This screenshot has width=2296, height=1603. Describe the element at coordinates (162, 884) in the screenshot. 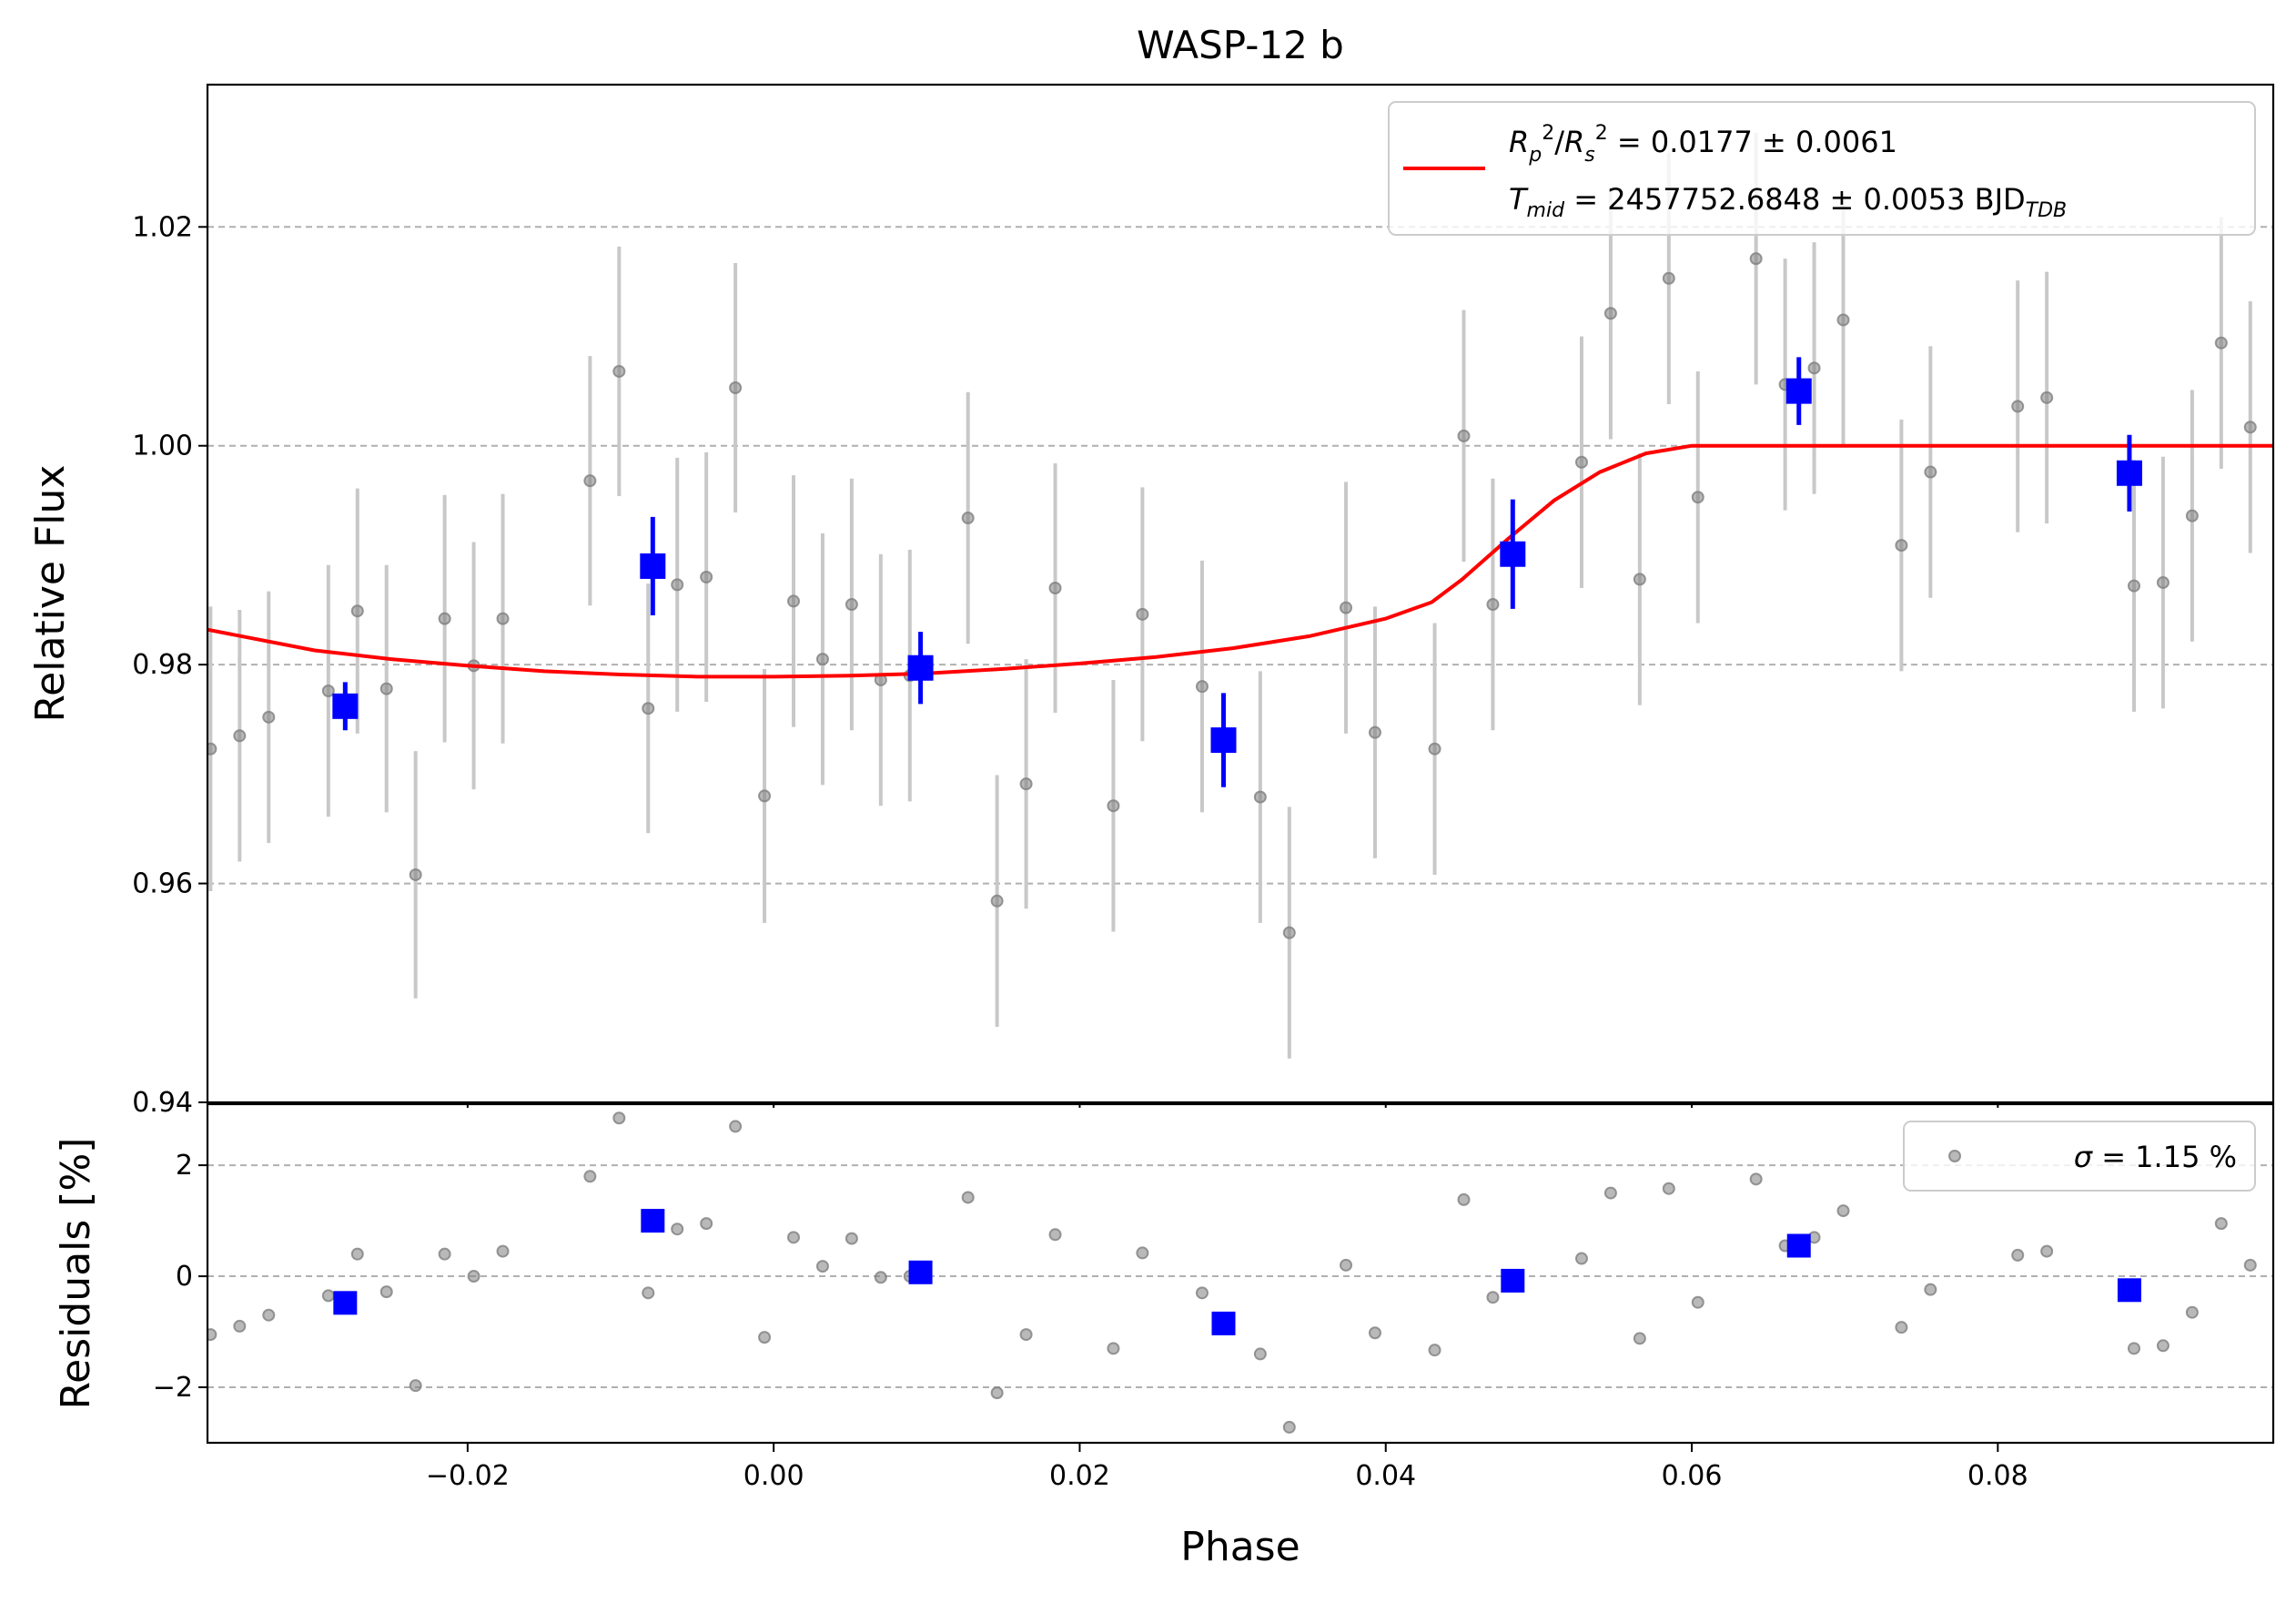

I see `main-y-tick-label: 0.96` at that location.